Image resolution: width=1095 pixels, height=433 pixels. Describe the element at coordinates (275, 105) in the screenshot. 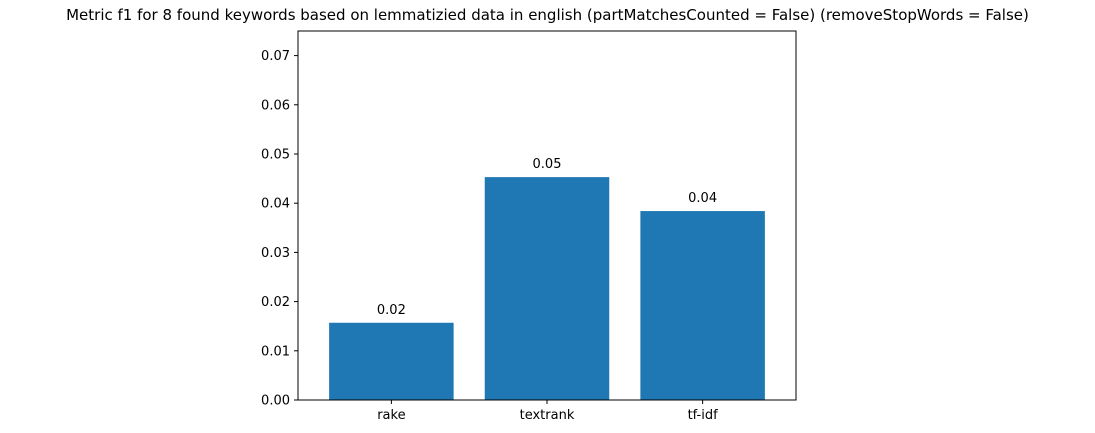

I see `y-tick-label: 0.06` at that location.